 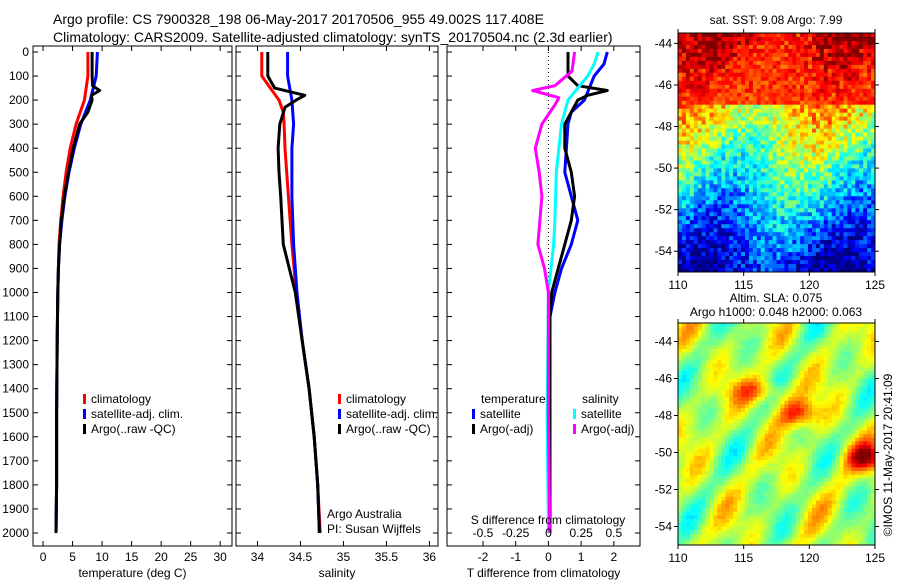 What do you see at coordinates (743, 285) in the screenshot?
I see `map-x-tick-label: 115` at bounding box center [743, 285].